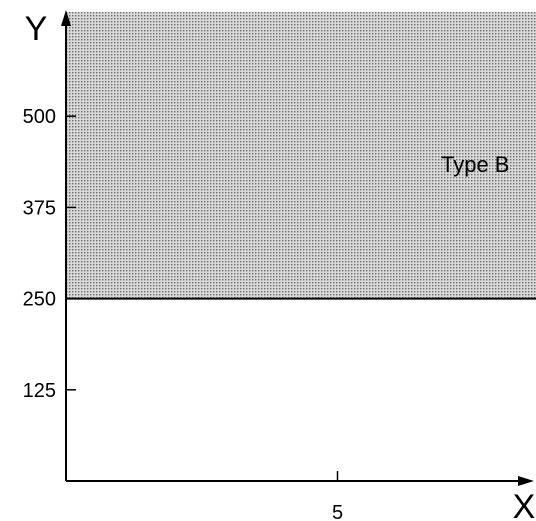 This screenshot has height=521, width=536. I want to click on x-axis-arrow, so click(526, 481).